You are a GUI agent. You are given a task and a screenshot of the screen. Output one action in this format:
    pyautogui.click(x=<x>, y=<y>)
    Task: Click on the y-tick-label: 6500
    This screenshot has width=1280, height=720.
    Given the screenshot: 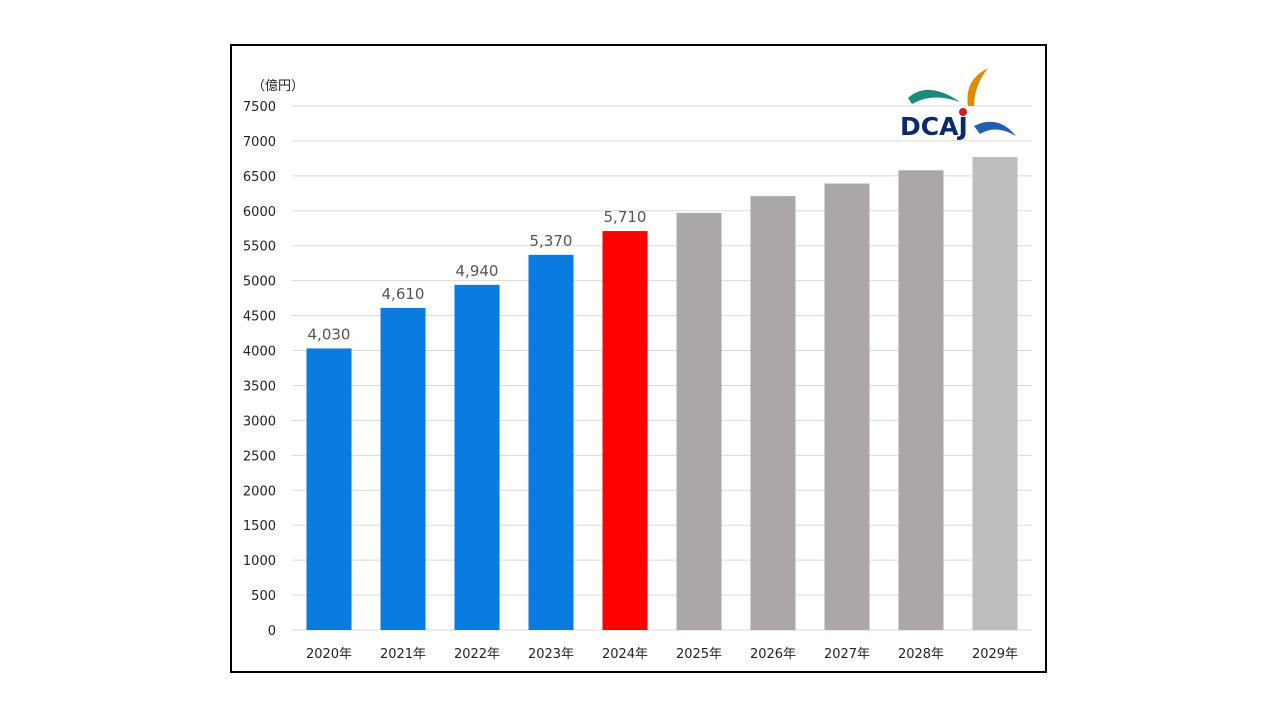 What is the action you would take?
    pyautogui.click(x=259, y=177)
    